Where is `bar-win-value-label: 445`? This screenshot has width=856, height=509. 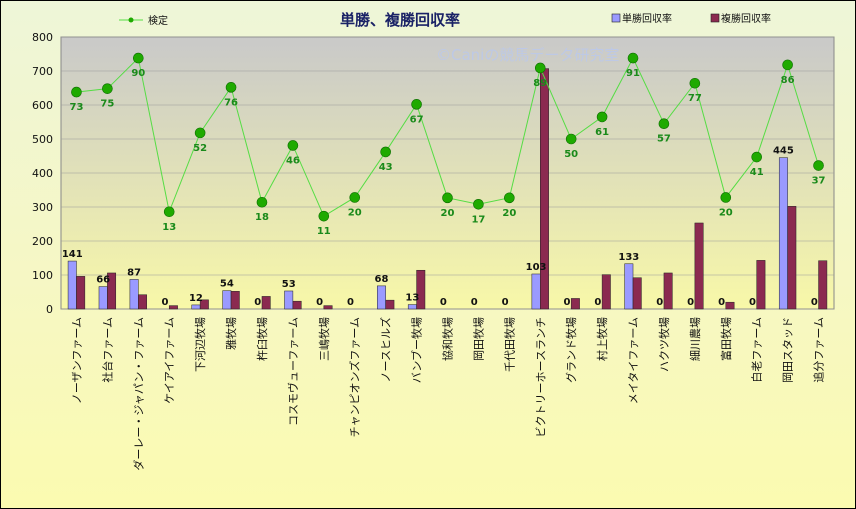
bar-win-value-label: 445 is located at coordinates (783, 151).